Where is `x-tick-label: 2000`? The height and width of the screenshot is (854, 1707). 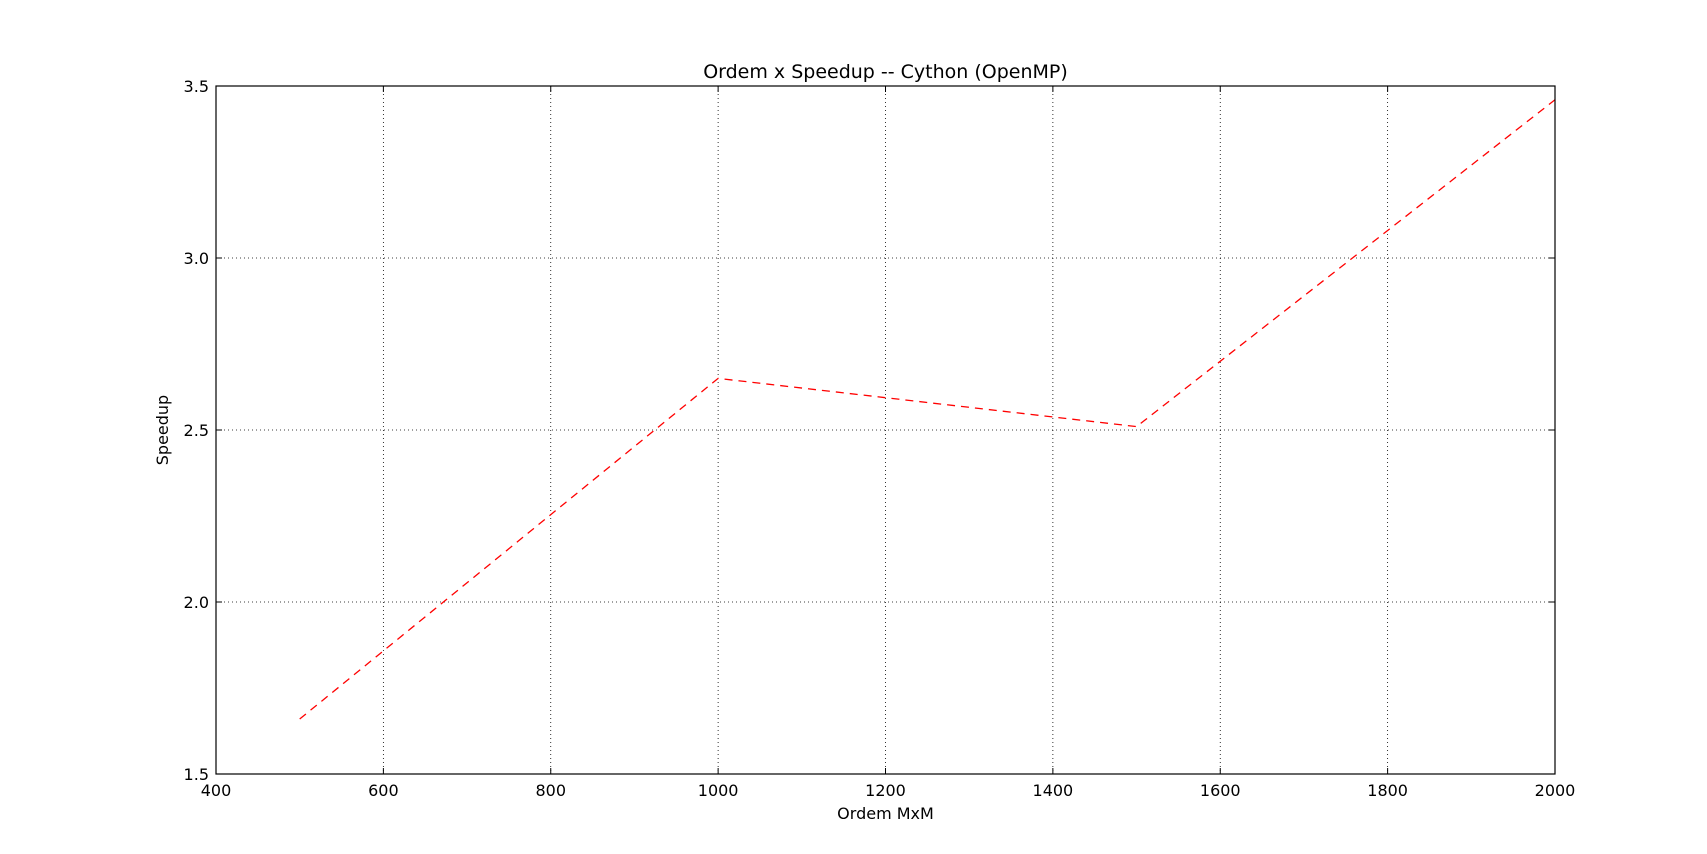
x-tick-label: 2000 is located at coordinates (1555, 790).